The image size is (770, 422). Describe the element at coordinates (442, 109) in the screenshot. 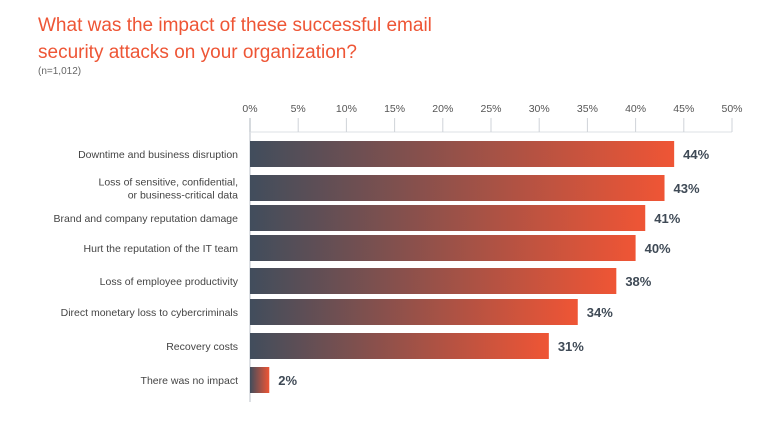

I see `x-tick-label: 20%` at that location.